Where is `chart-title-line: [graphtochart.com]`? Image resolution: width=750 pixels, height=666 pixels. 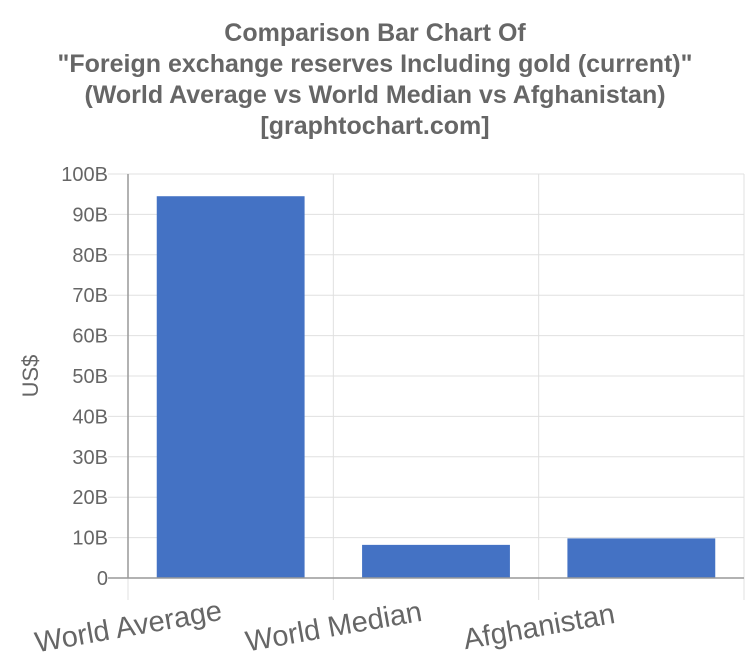
chart-title-line: [graphtochart.com] is located at coordinates (375, 126).